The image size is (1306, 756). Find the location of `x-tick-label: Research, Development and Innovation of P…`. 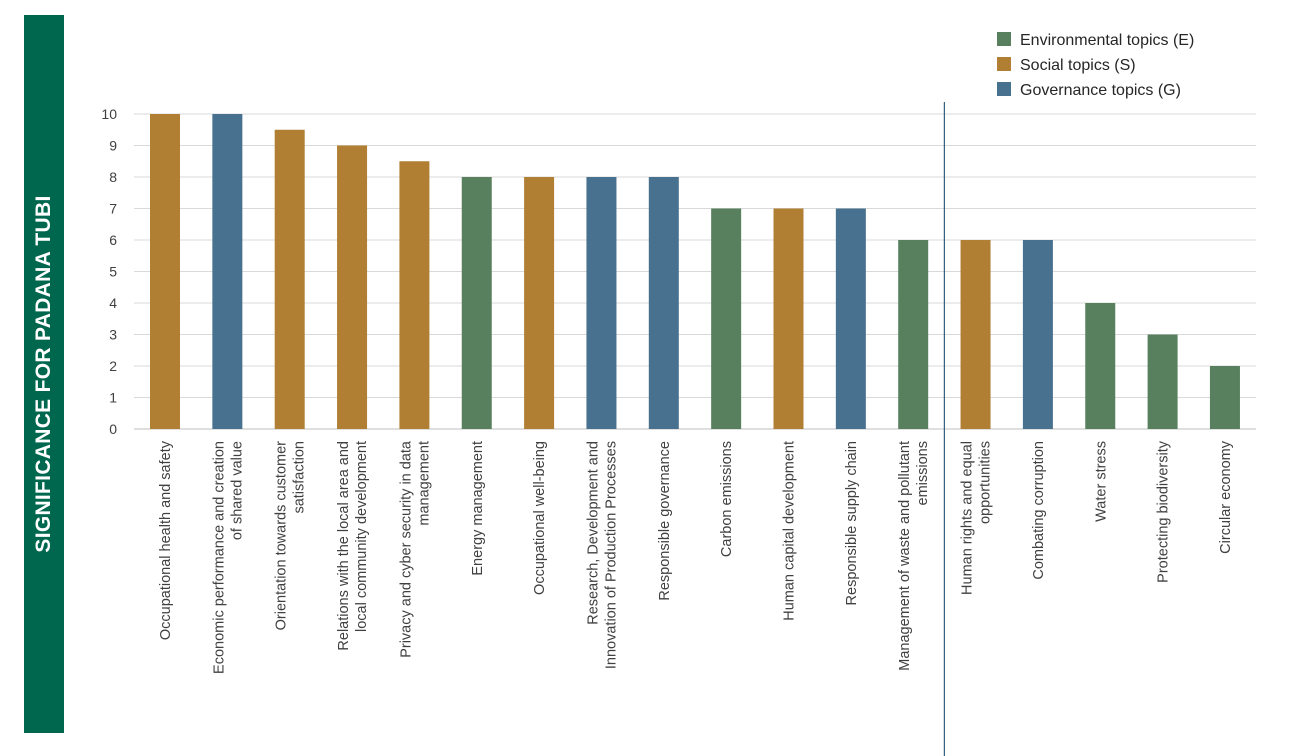

x-tick-label: Research, Development and Innovation of P… is located at coordinates (602, 555).